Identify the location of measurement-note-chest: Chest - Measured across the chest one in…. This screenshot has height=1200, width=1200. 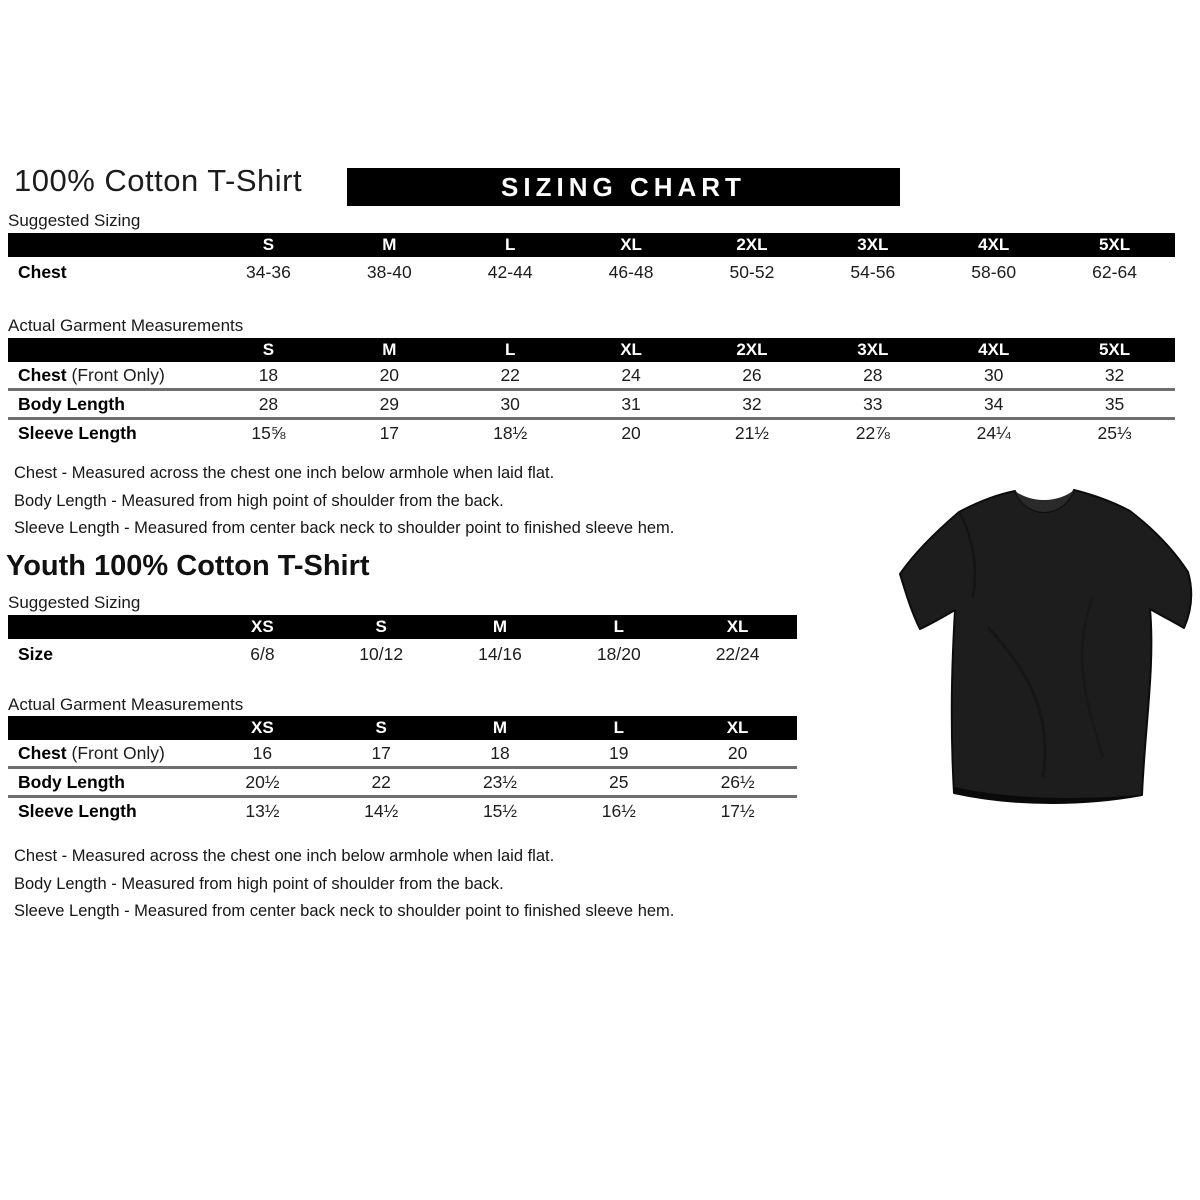
(284, 473).